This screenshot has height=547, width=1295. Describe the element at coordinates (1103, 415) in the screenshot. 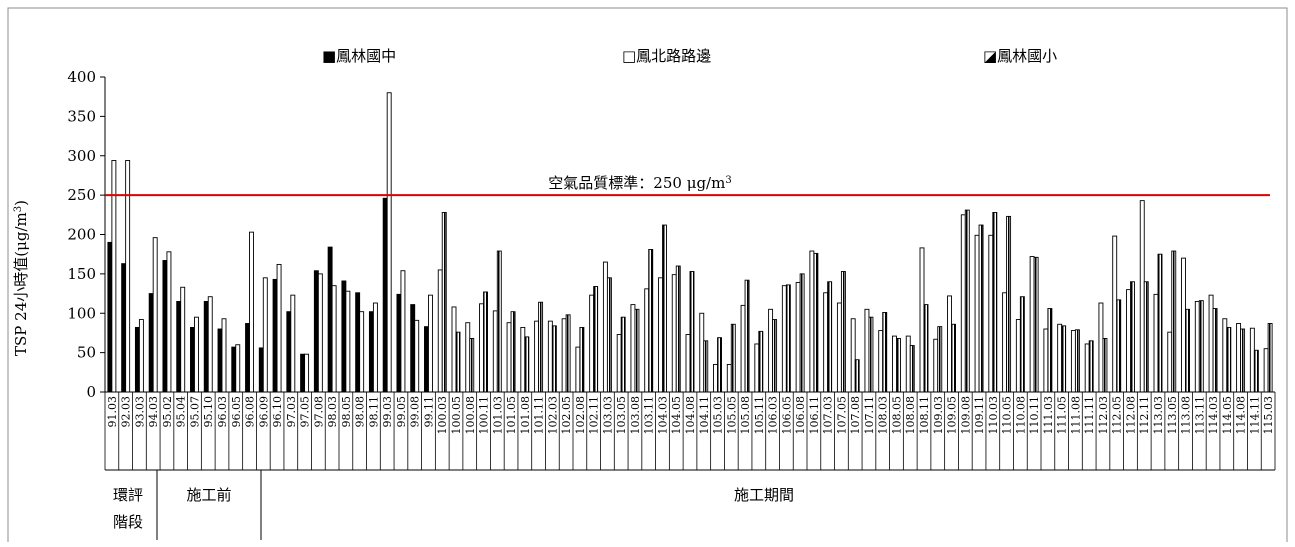

I see `x-tick-label: 112.03` at that location.